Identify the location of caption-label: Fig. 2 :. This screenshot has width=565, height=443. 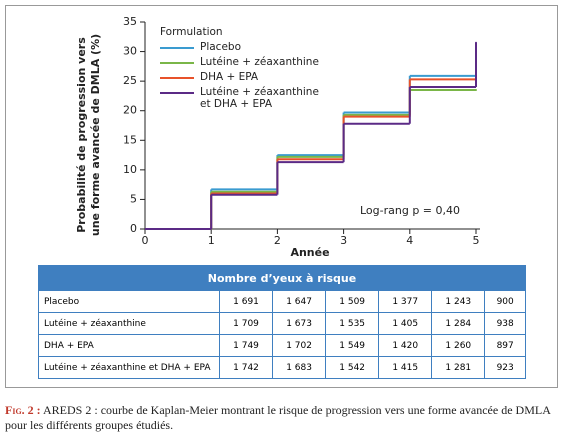
(23, 410).